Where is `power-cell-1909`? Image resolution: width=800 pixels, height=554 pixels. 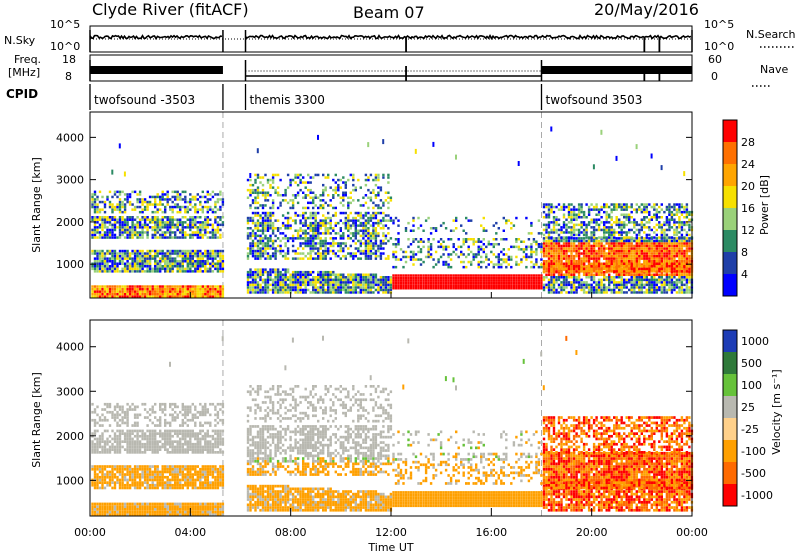 power-cell-1909 is located at coordinates (305, 256).